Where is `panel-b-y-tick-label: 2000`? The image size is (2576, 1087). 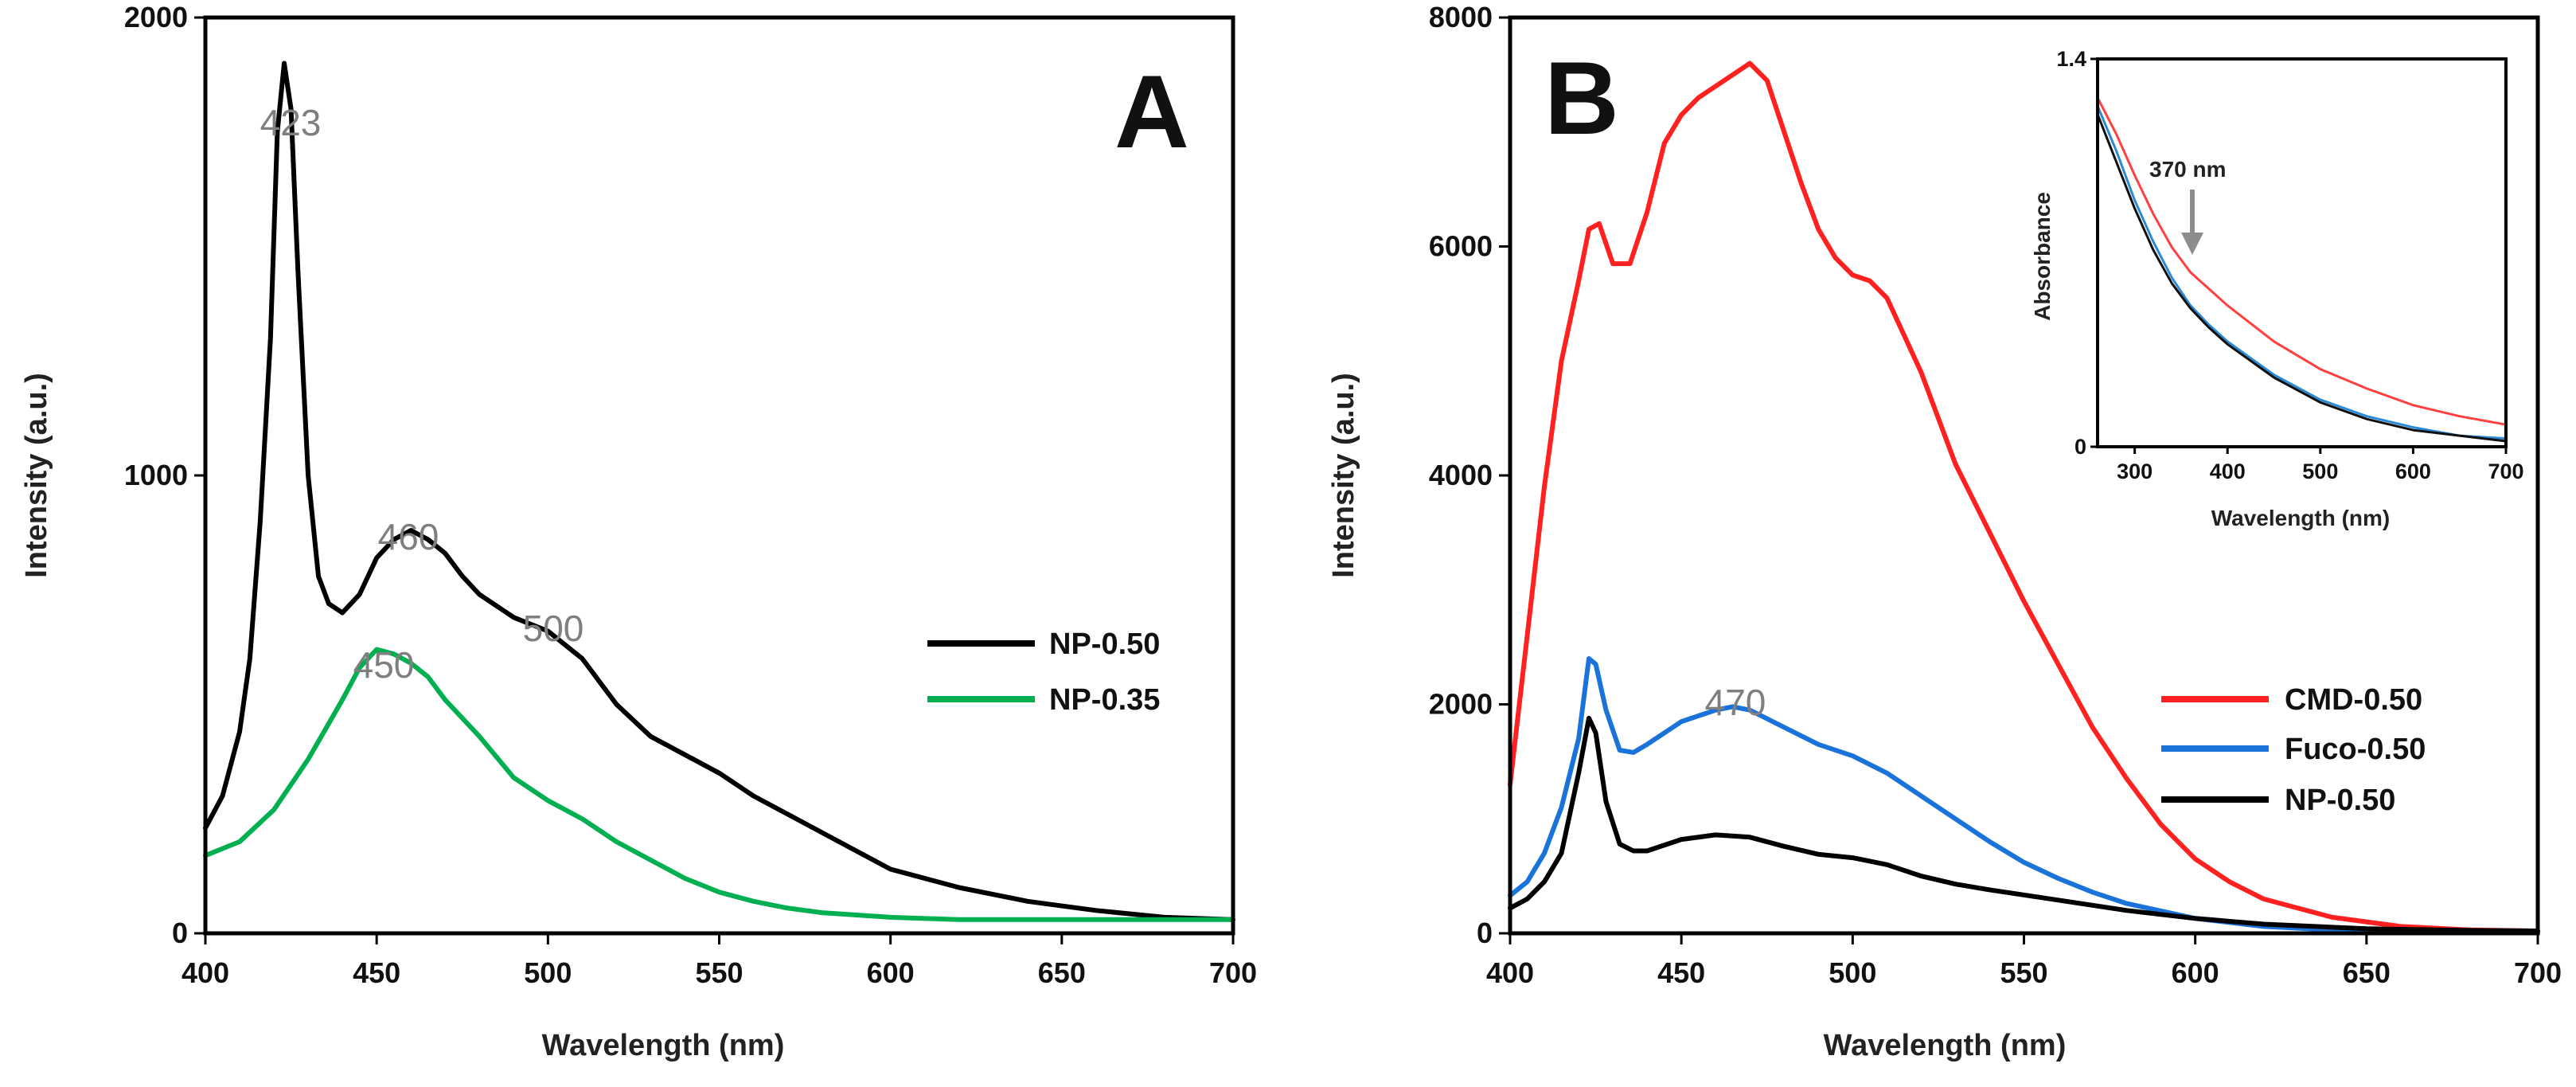
panel-b-y-tick-label: 2000 is located at coordinates (1461, 704).